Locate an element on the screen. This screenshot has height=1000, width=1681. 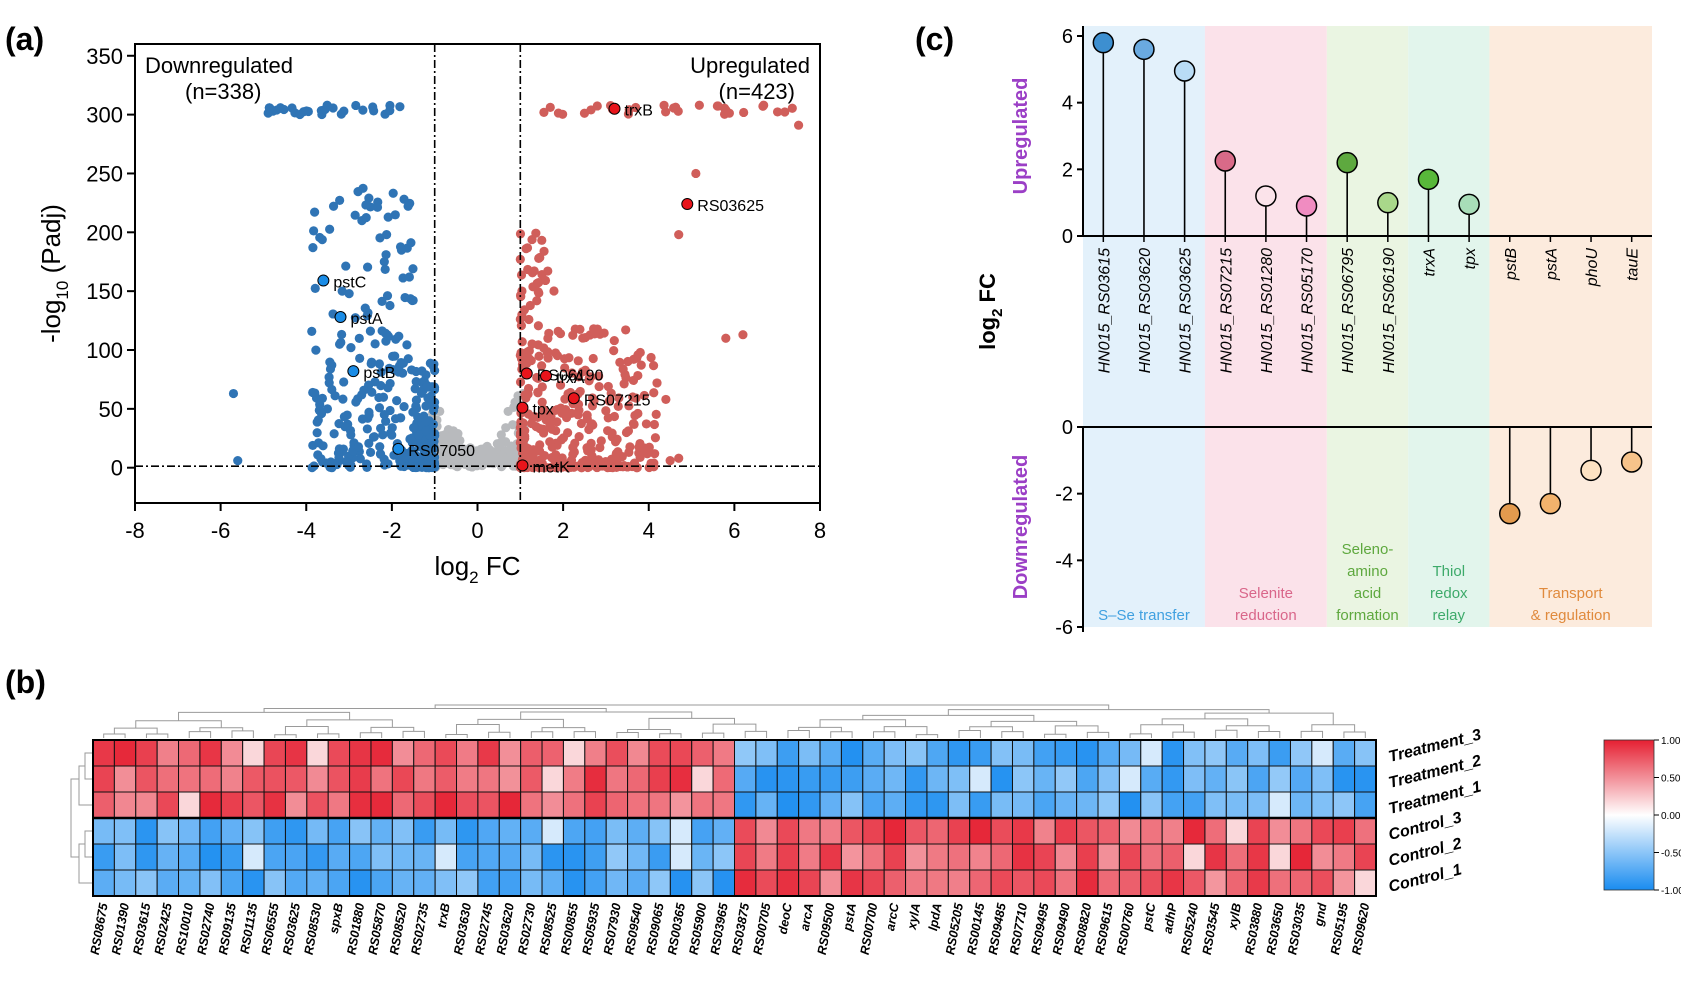
y-tick-label: 4 is located at coordinates (1067, 104).